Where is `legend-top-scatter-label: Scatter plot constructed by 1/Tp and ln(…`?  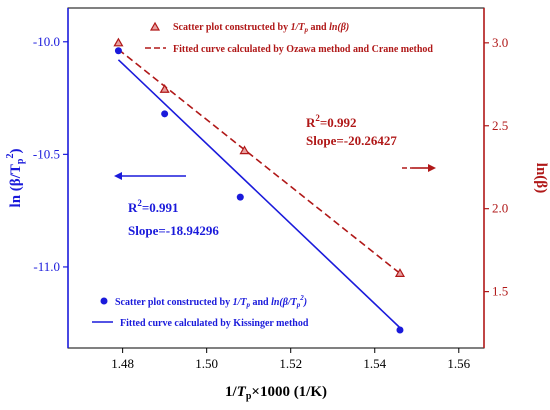
legend-top-scatter-label: Scatter plot constructed by 1/Tp and ln(… is located at coordinates (261, 28).